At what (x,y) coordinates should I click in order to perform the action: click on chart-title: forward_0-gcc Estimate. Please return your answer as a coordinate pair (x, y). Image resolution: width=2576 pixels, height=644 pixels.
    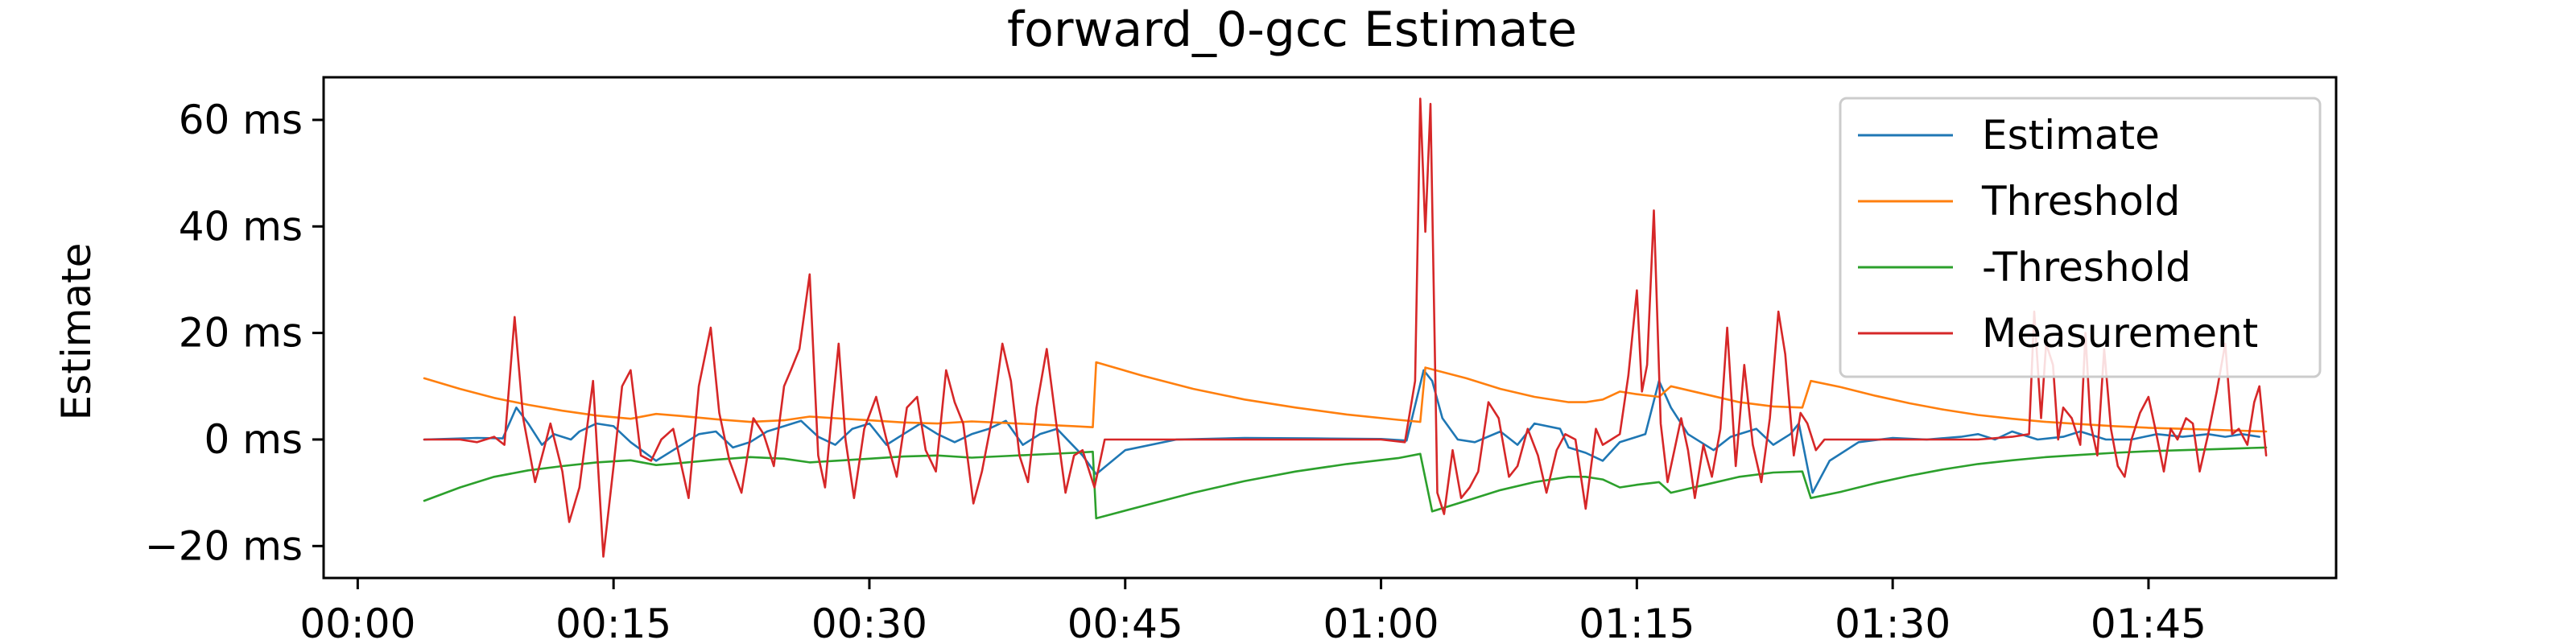
    Looking at the image, I should click on (1292, 30).